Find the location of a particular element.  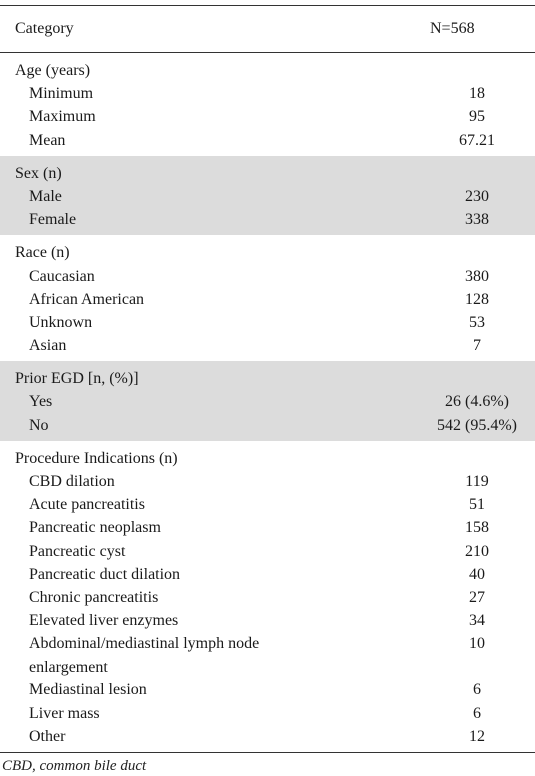

row-label: Mediastinal lesion is located at coordinates (88, 689).